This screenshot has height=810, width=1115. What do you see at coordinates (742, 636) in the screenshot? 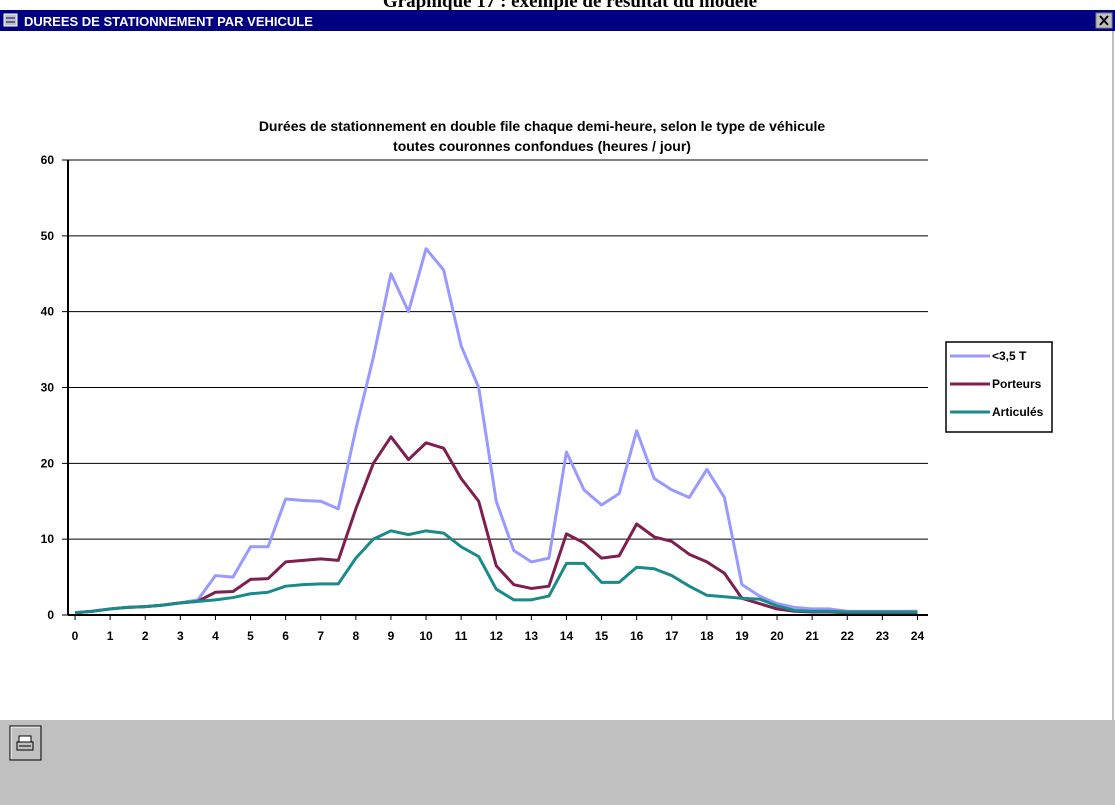
I see `x-tick-label: 19` at bounding box center [742, 636].